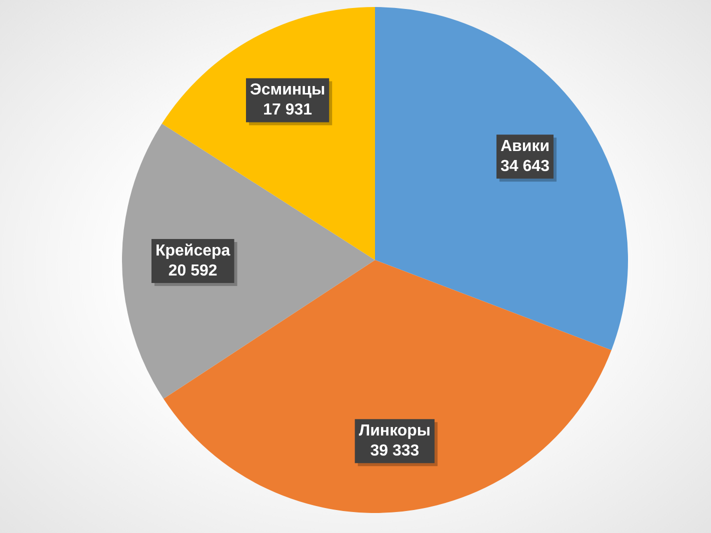 The image size is (711, 533). Describe the element at coordinates (288, 90) in the screenshot. I see `slice-label: Эсминцы` at that location.